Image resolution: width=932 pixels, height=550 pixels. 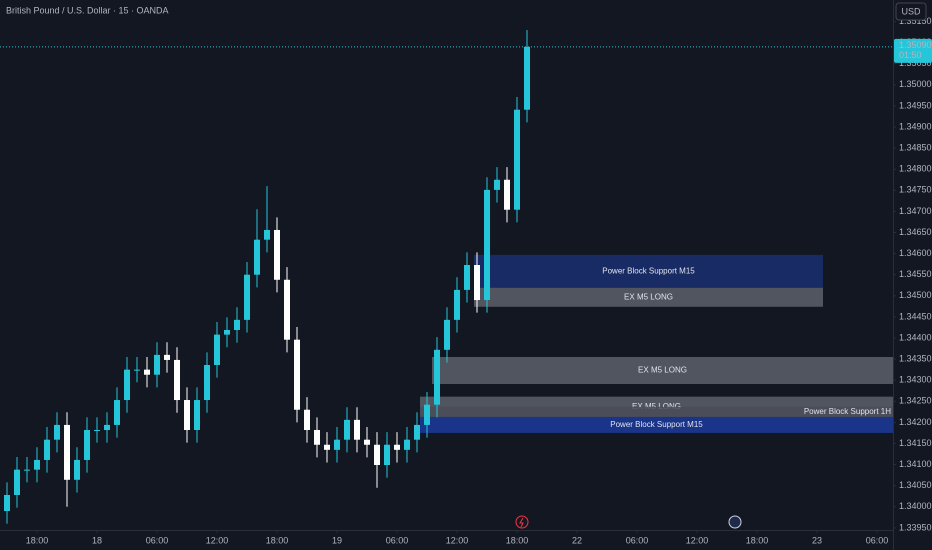 What do you see at coordinates (915, 506) in the screenshot?
I see `y-tick-label: 1.34000` at bounding box center [915, 506].